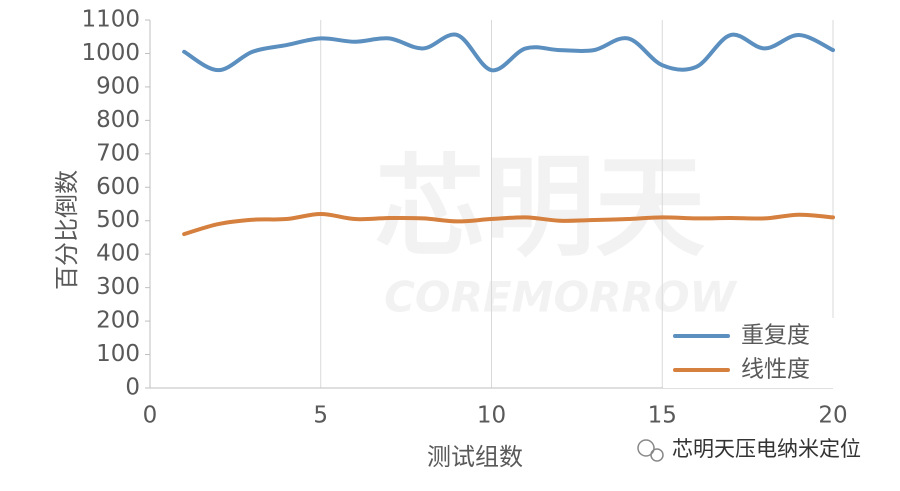 The image size is (900, 491). What do you see at coordinates (118, 220) in the screenshot?
I see `y-tick-label: 500` at bounding box center [118, 220].